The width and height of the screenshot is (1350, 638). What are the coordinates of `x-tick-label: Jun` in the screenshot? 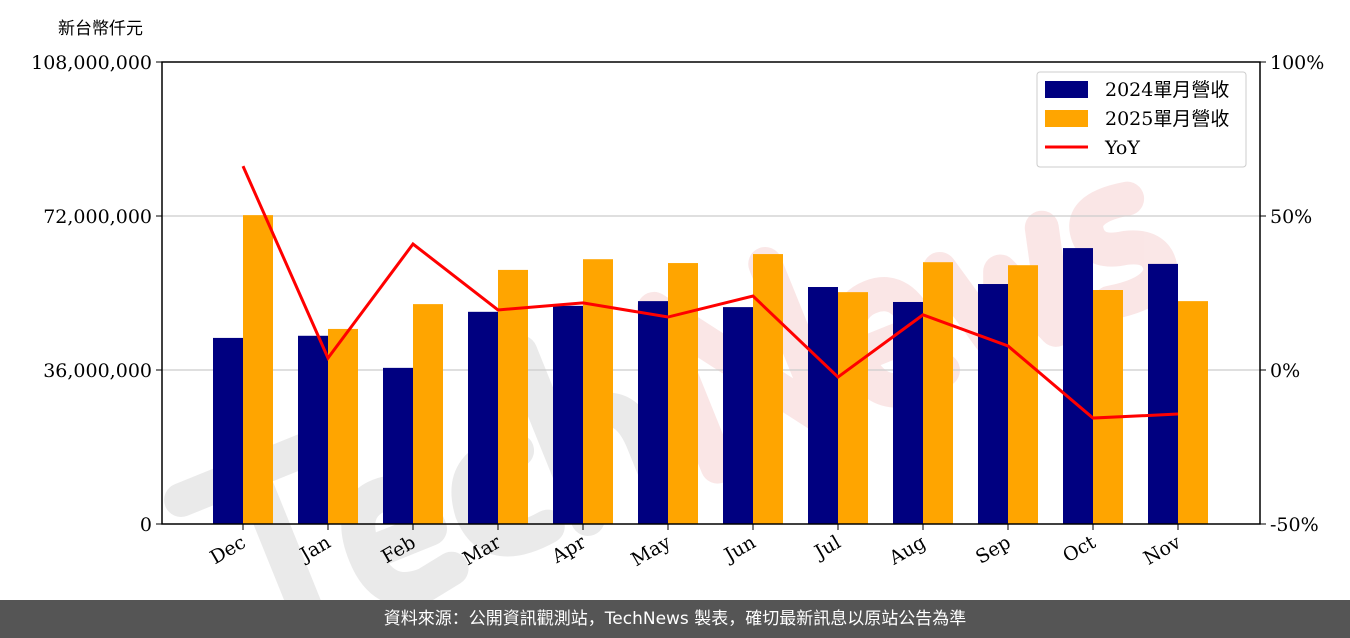 It's located at (739, 549).